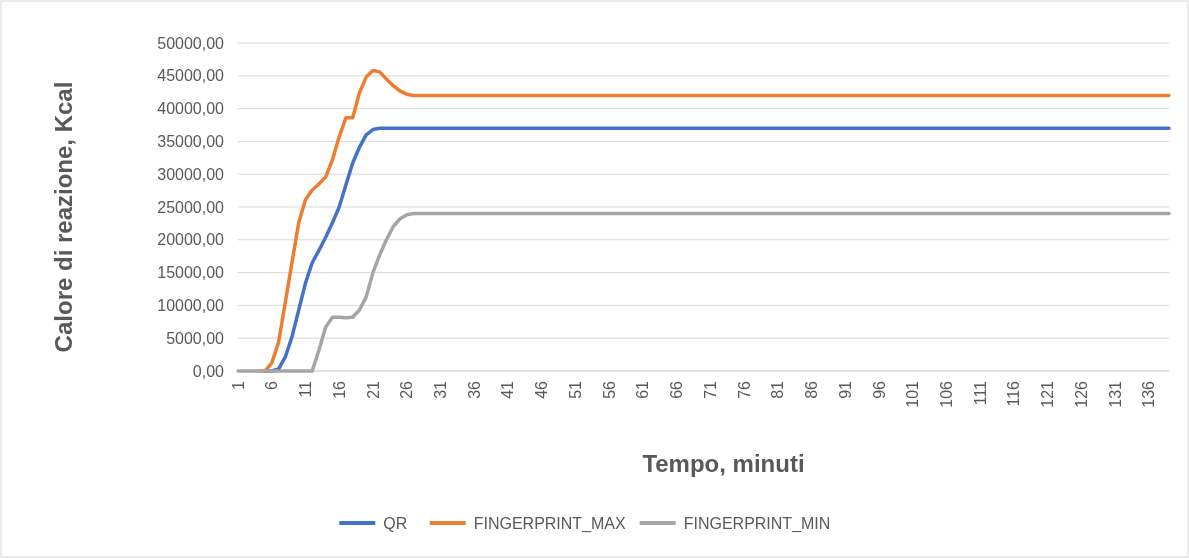 This screenshot has height=558, width=1189. What do you see at coordinates (191, 76) in the screenshot?
I see `y-tick-label: 45000,00` at bounding box center [191, 76].